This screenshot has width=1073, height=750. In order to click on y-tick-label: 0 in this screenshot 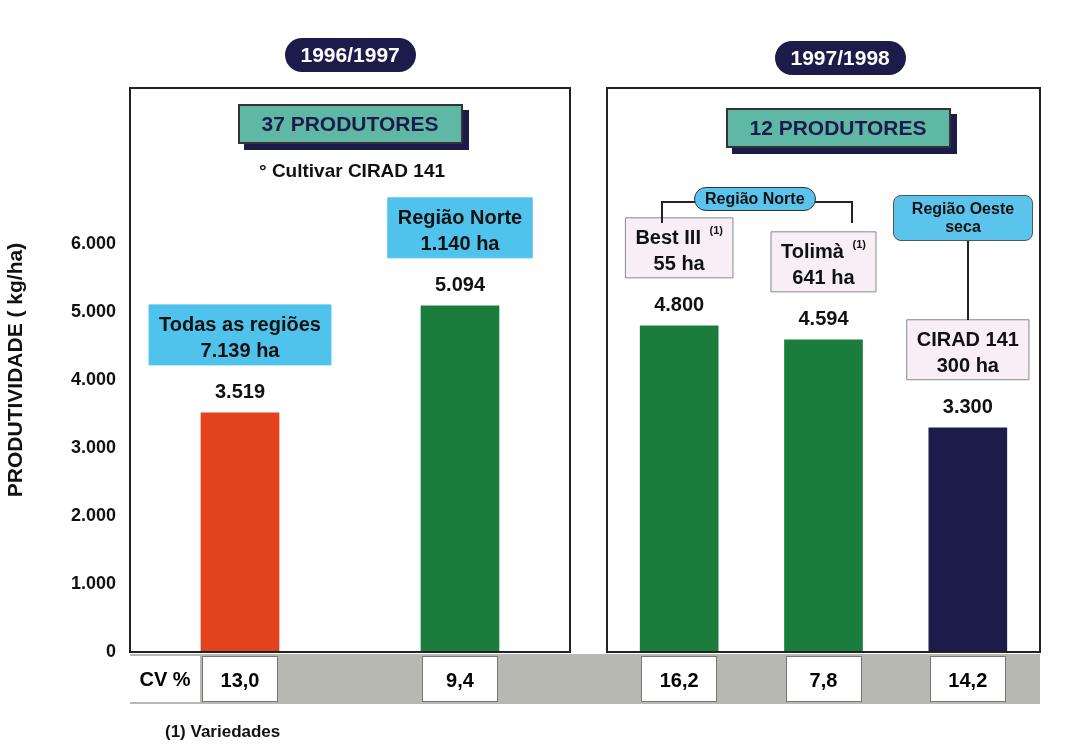, I will do `click(110, 650)`.